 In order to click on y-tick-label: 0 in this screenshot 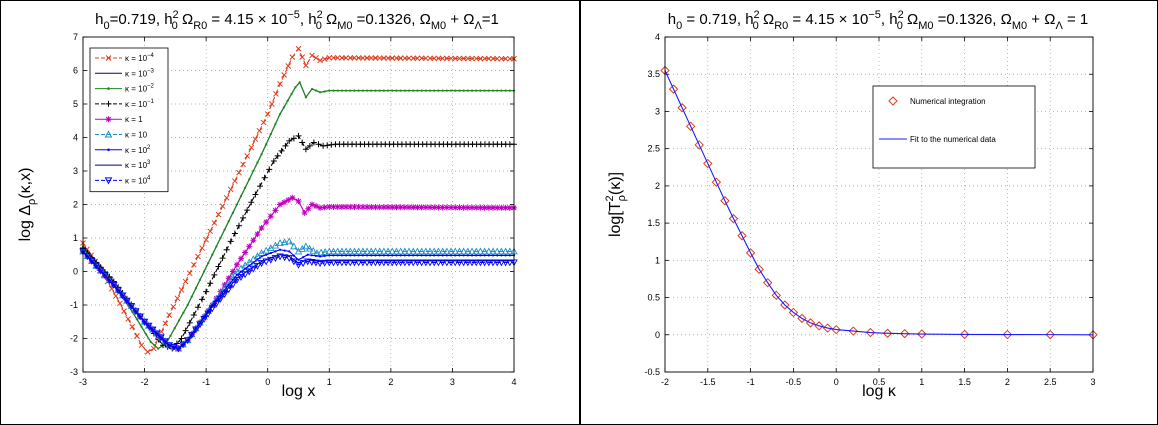, I will do `click(75, 272)`.